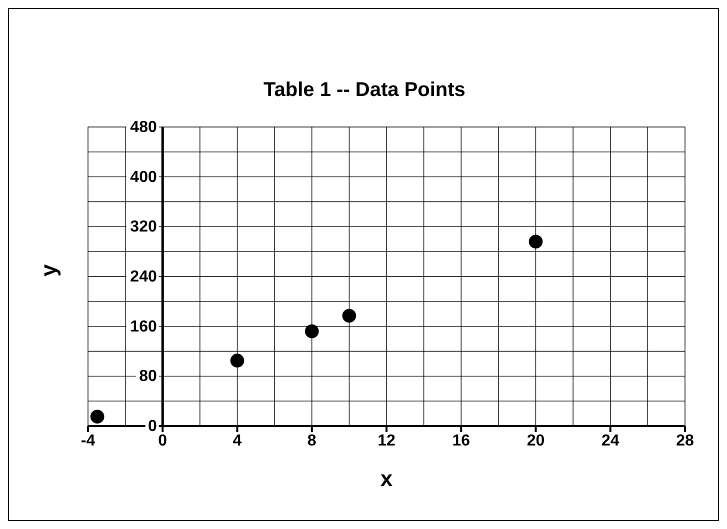 The width and height of the screenshot is (727, 529). I want to click on y-axis-title: y, so click(48, 270).